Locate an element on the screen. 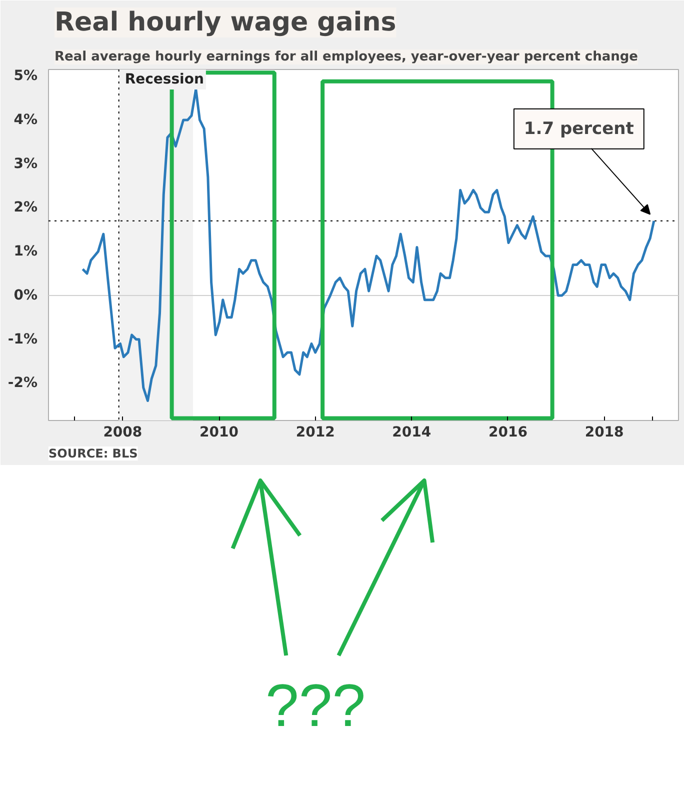 This screenshot has height=787, width=684. x-tick-label: 2012 is located at coordinates (315, 432).